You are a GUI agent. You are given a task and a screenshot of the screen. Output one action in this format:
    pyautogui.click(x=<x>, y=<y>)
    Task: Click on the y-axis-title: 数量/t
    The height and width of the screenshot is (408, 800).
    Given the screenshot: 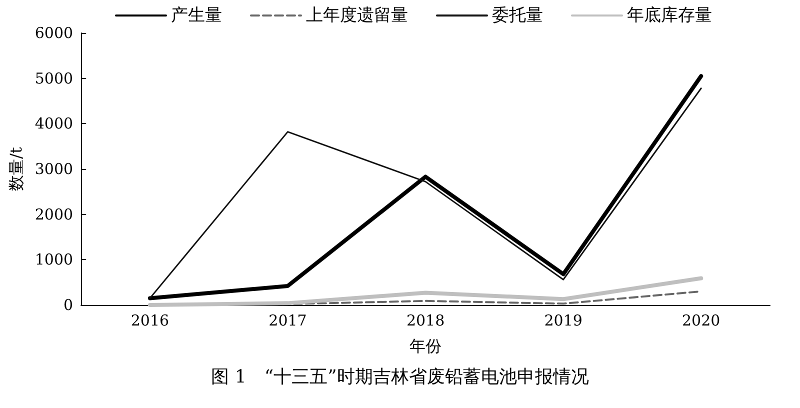 What is the action you would take?
    pyautogui.click(x=16, y=168)
    